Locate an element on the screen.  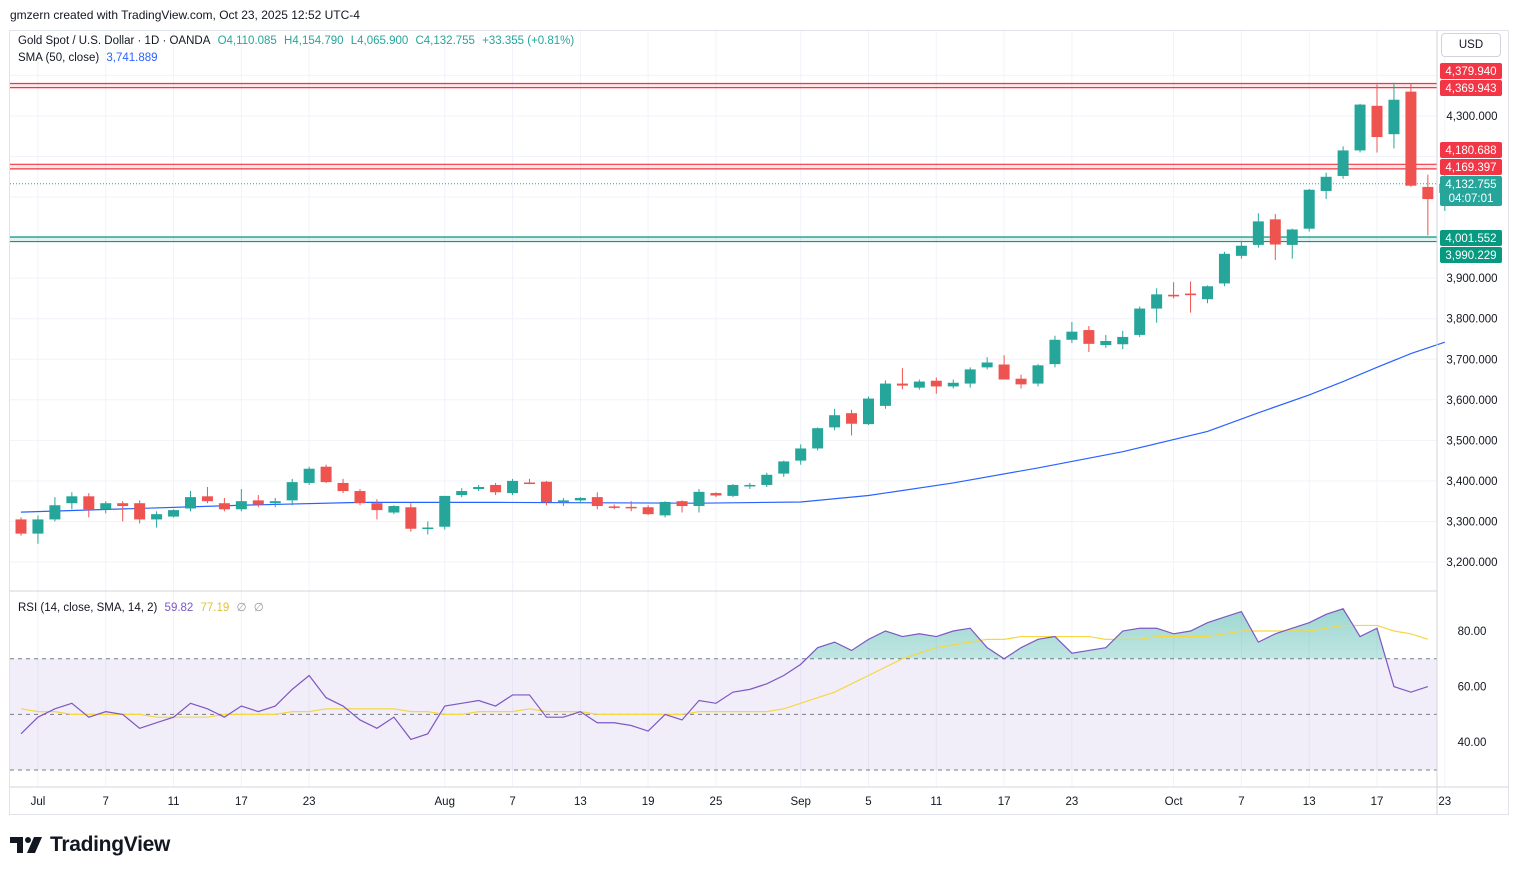
level-label-s2-bg is located at coordinates (1471, 255).